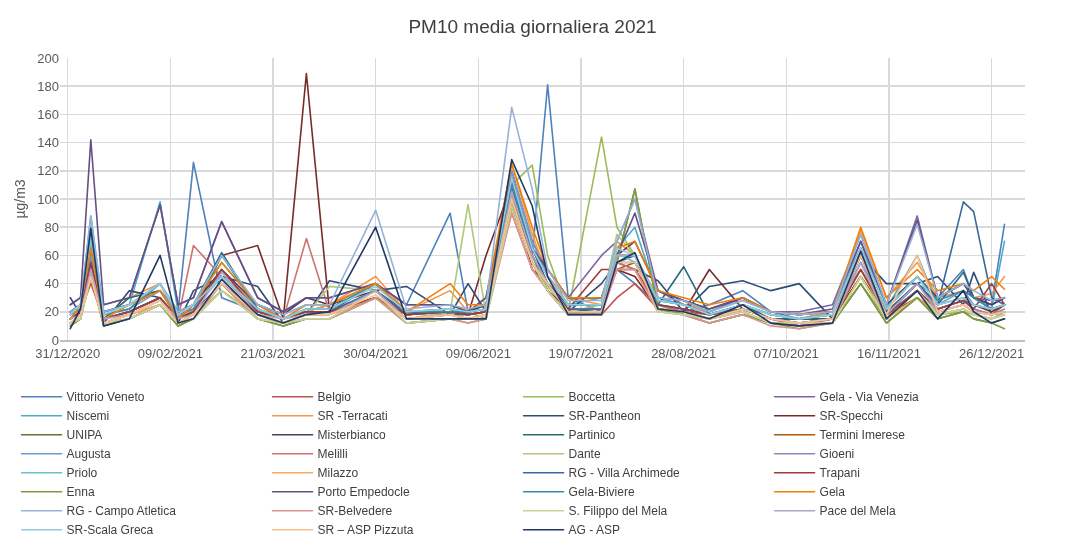  What do you see at coordinates (832, 492) in the screenshot?
I see `legend-label: Gela` at bounding box center [832, 492].